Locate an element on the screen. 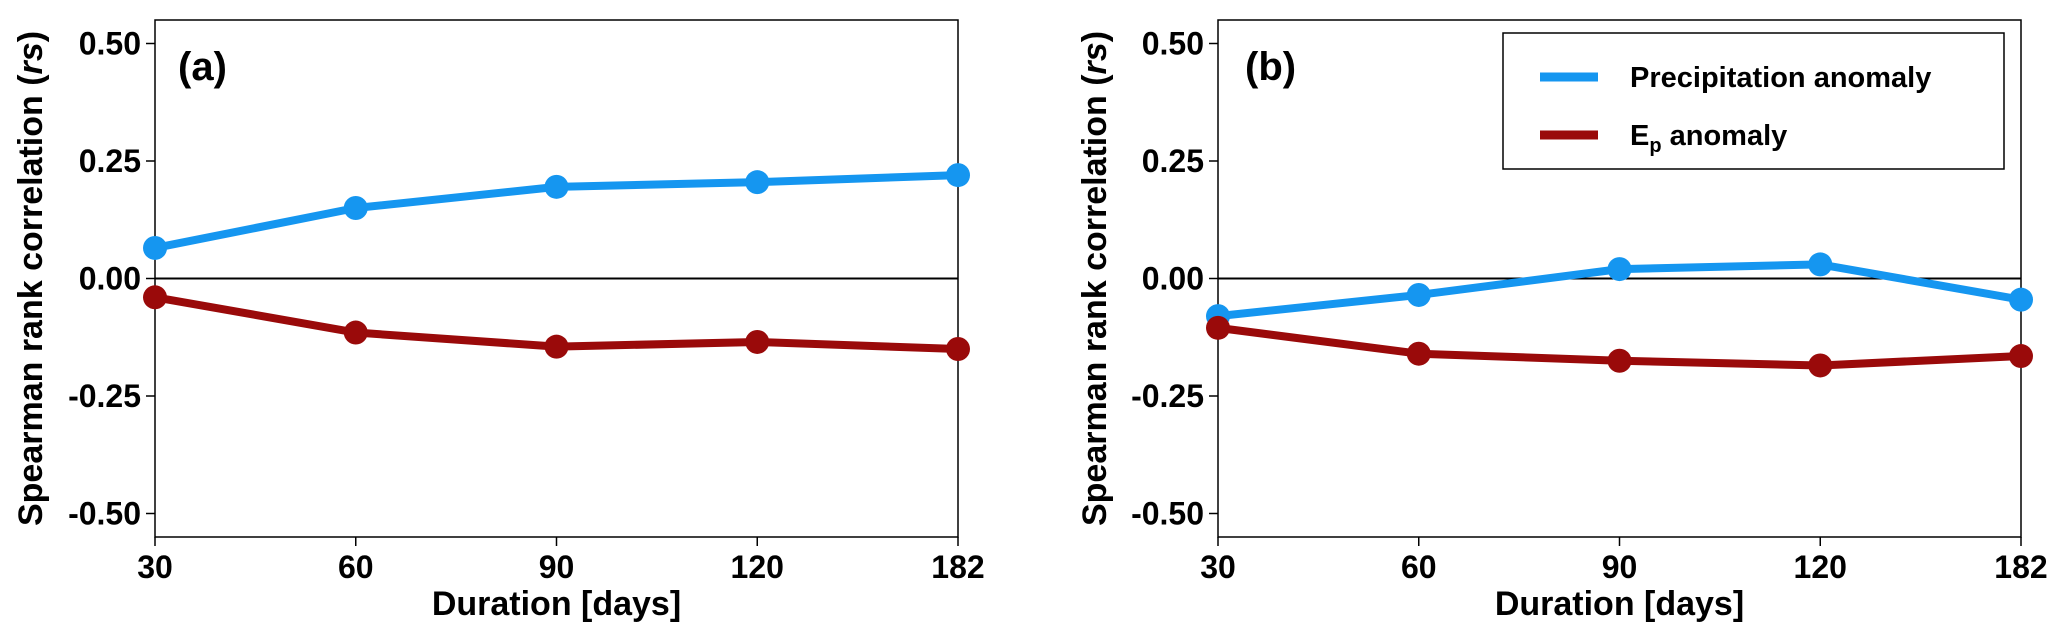 Image resolution: width=2067 pixels, height=640 pixels. legend-label-ep-sub: p is located at coordinates (1655, 146).